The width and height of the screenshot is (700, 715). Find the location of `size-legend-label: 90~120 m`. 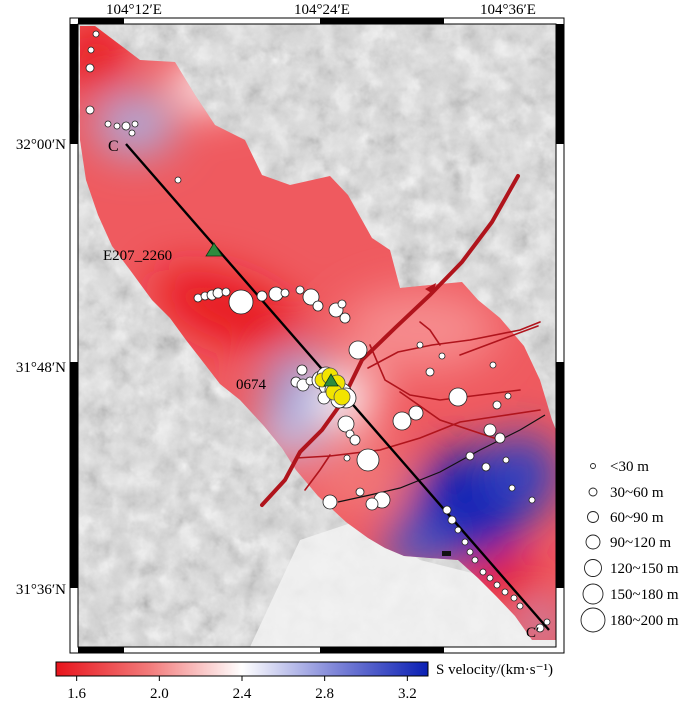

size-legend-label: 90~120 m is located at coordinates (640, 543).